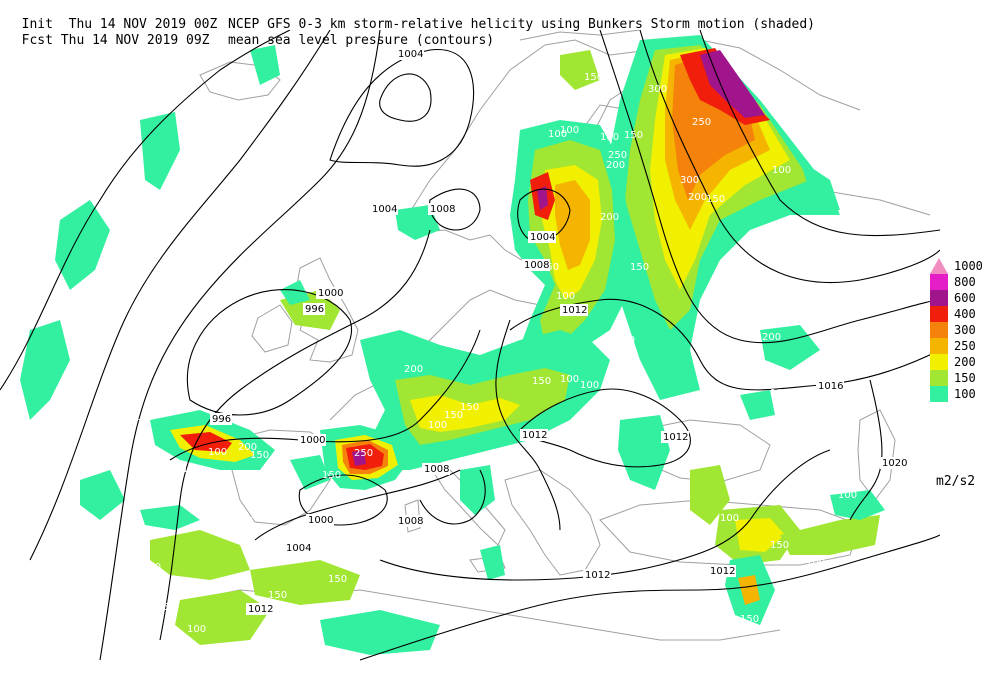  I want to click on legend-label: 800, so click(965, 282).